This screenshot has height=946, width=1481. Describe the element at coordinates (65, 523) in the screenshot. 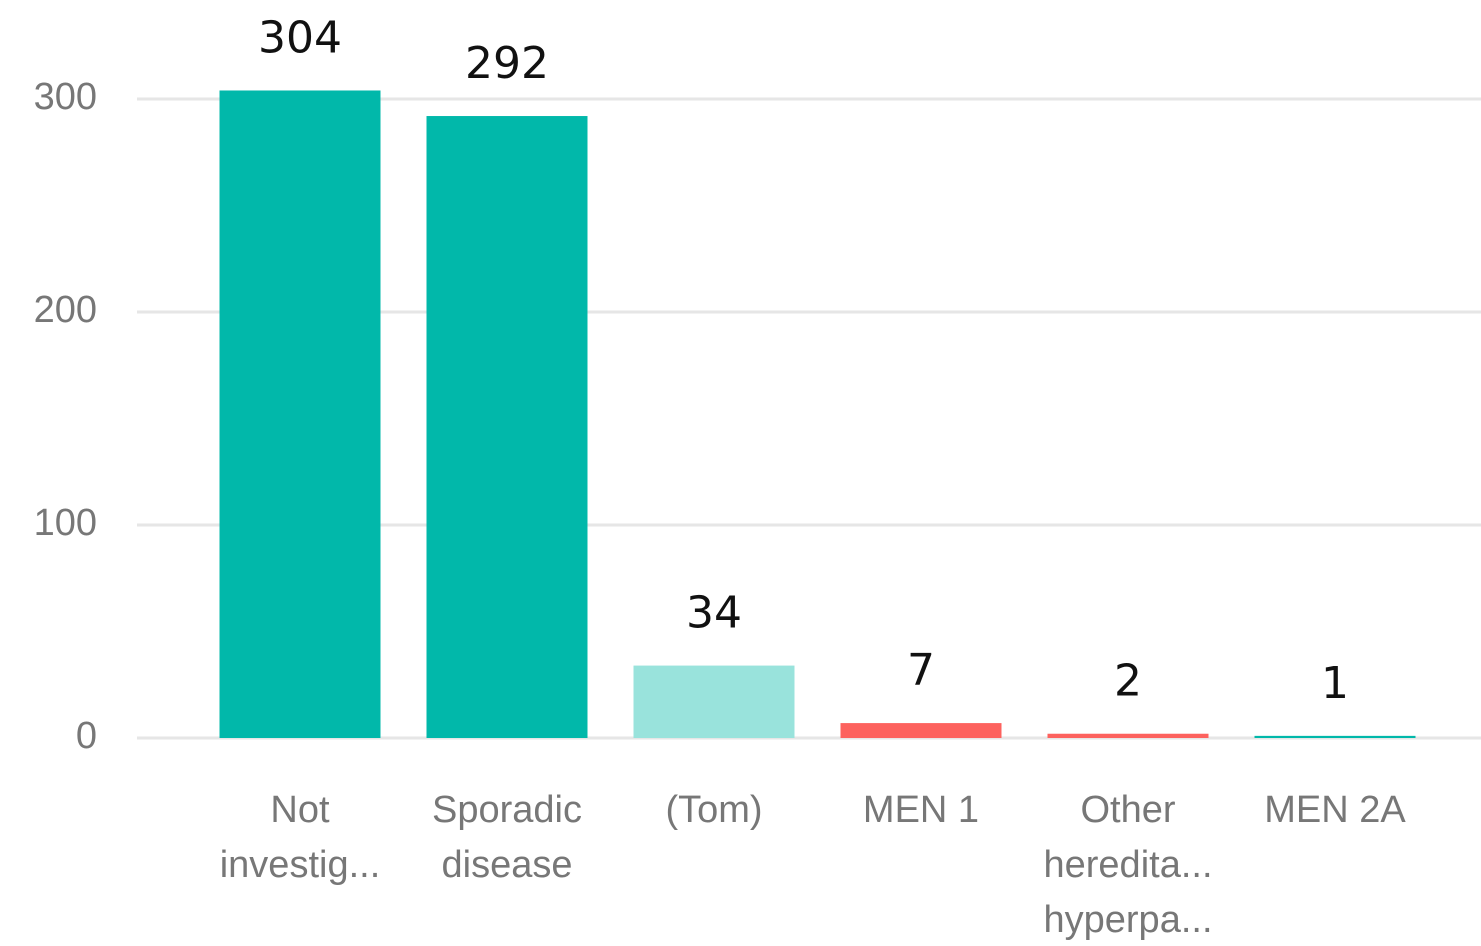

I see `y-tick-label: 100` at that location.